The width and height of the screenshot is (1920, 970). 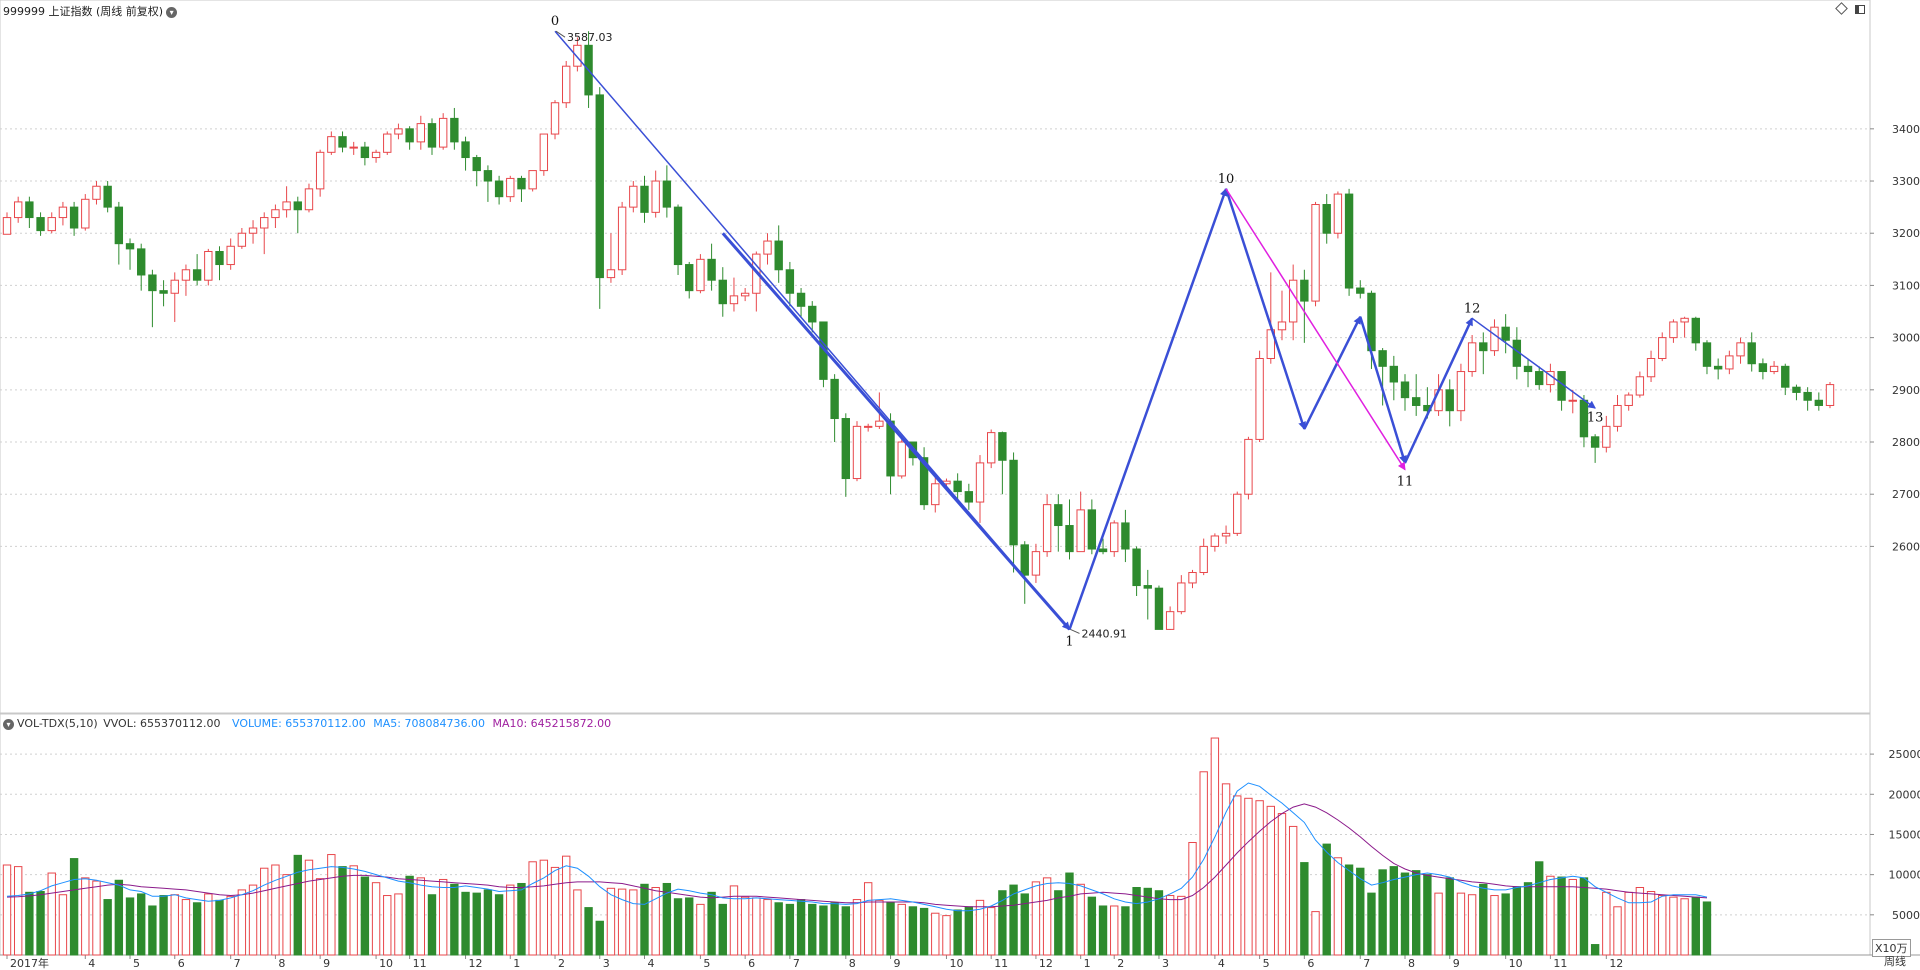 I want to click on time-tick-label: 4, so click(x=1221, y=963).